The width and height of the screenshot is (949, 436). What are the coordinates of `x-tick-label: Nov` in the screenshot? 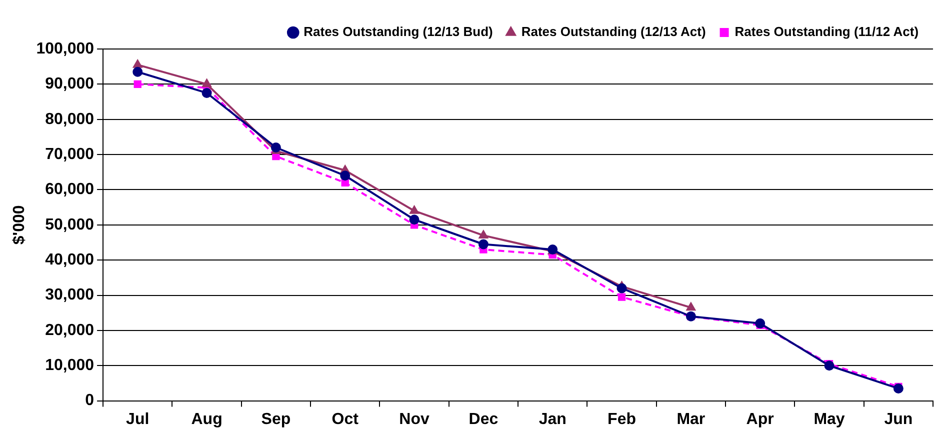 It's located at (414, 419).